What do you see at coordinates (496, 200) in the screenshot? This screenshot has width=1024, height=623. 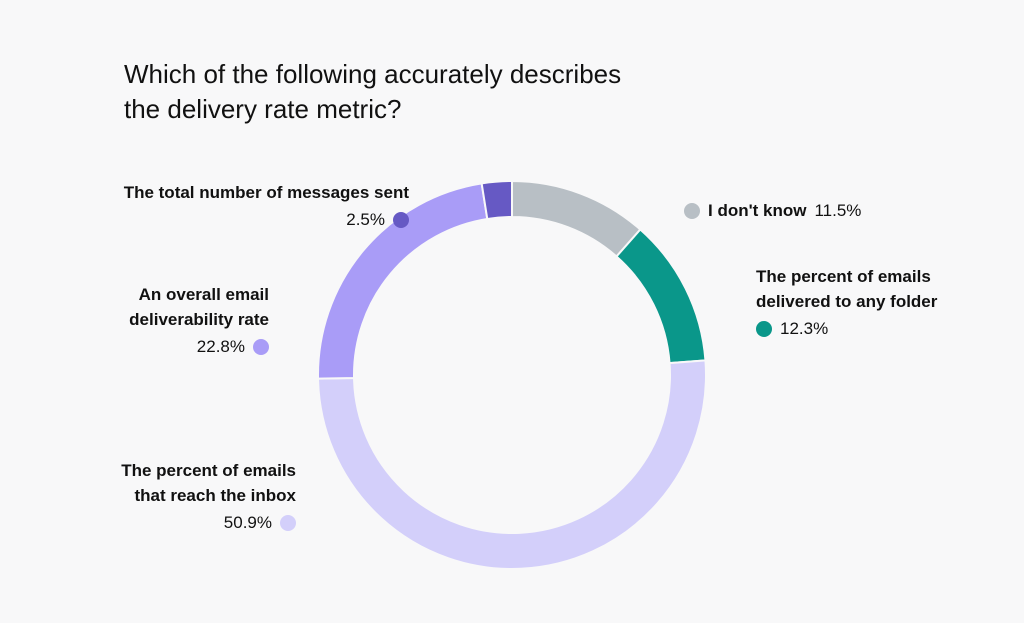 I see `donut-slice-the-total-number-of-messages-sent` at bounding box center [496, 200].